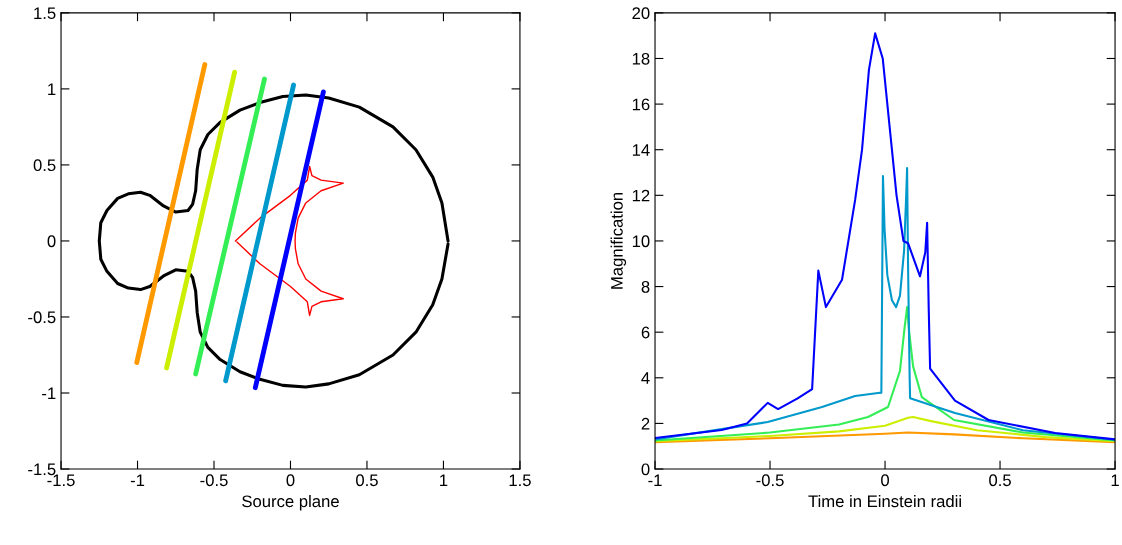 This screenshot has width=1122, height=545. Describe the element at coordinates (520, 480) in the screenshot. I see `x-tick-label: 1.5` at that location.